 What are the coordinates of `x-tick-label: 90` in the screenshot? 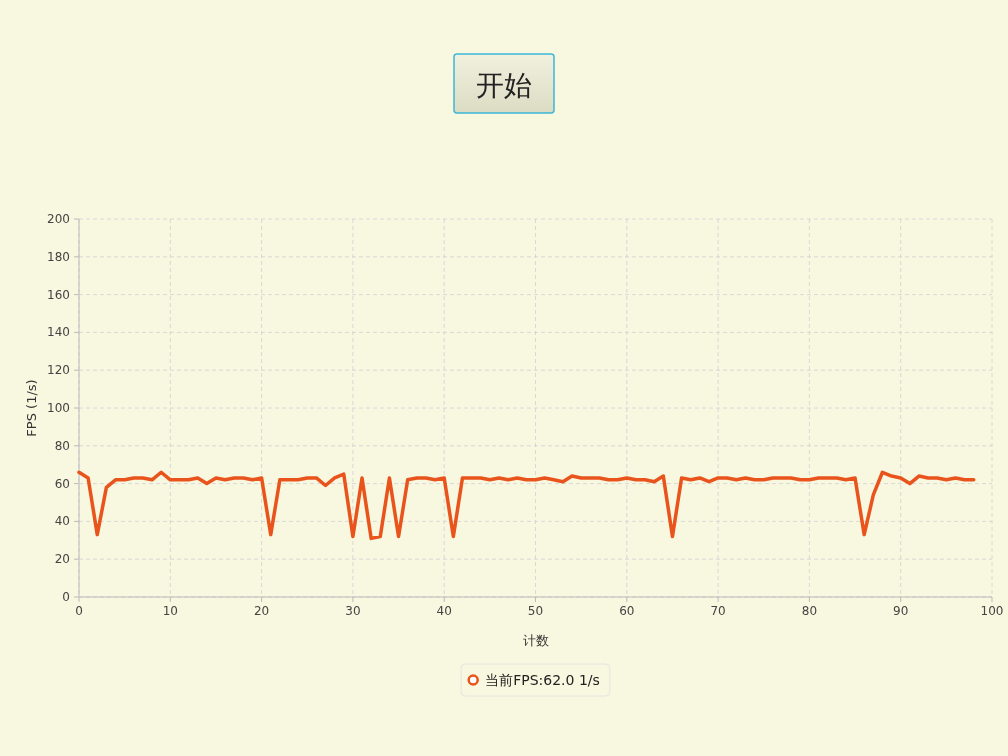 It's located at (901, 611).